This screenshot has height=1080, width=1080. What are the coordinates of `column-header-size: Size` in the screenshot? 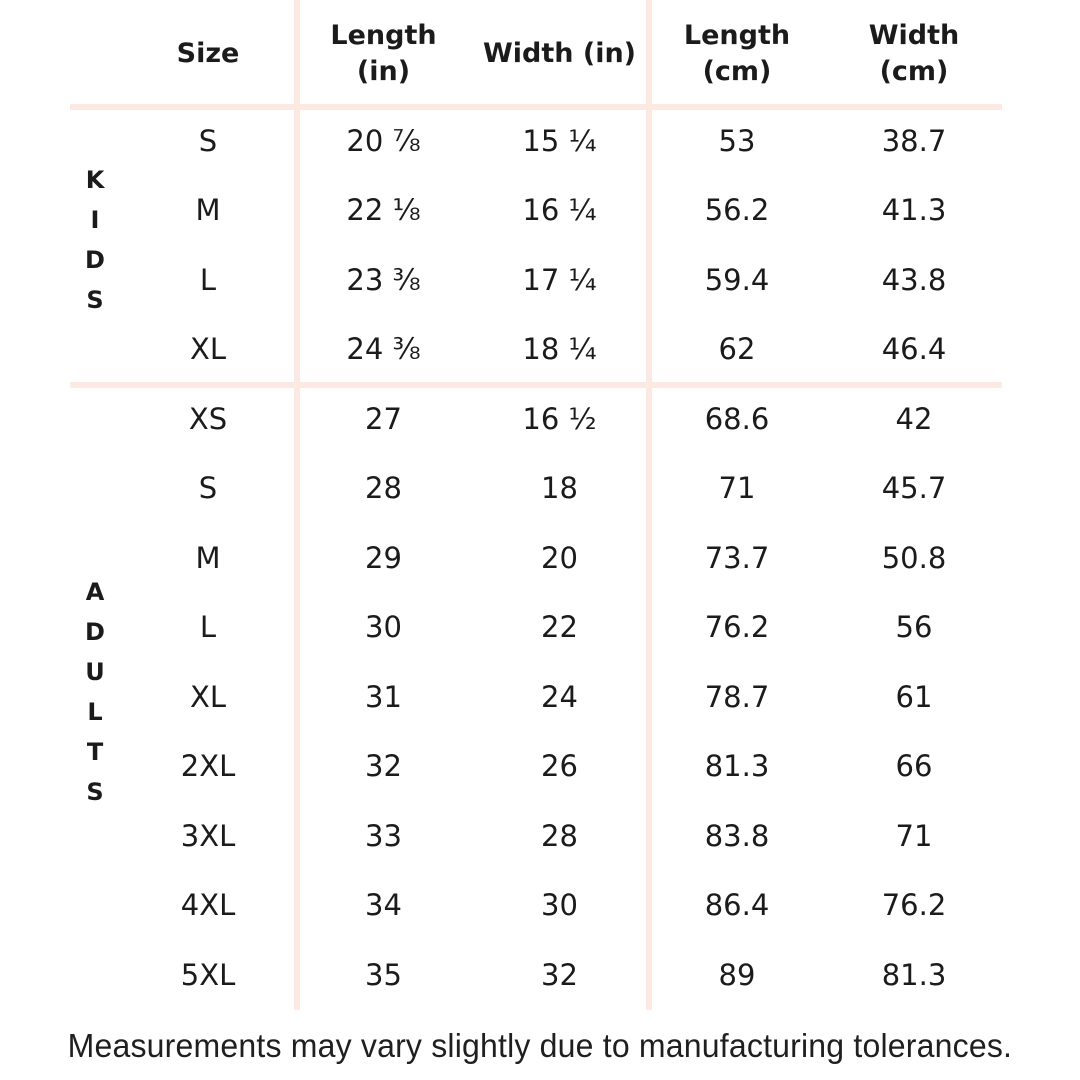 It's located at (223, 53).